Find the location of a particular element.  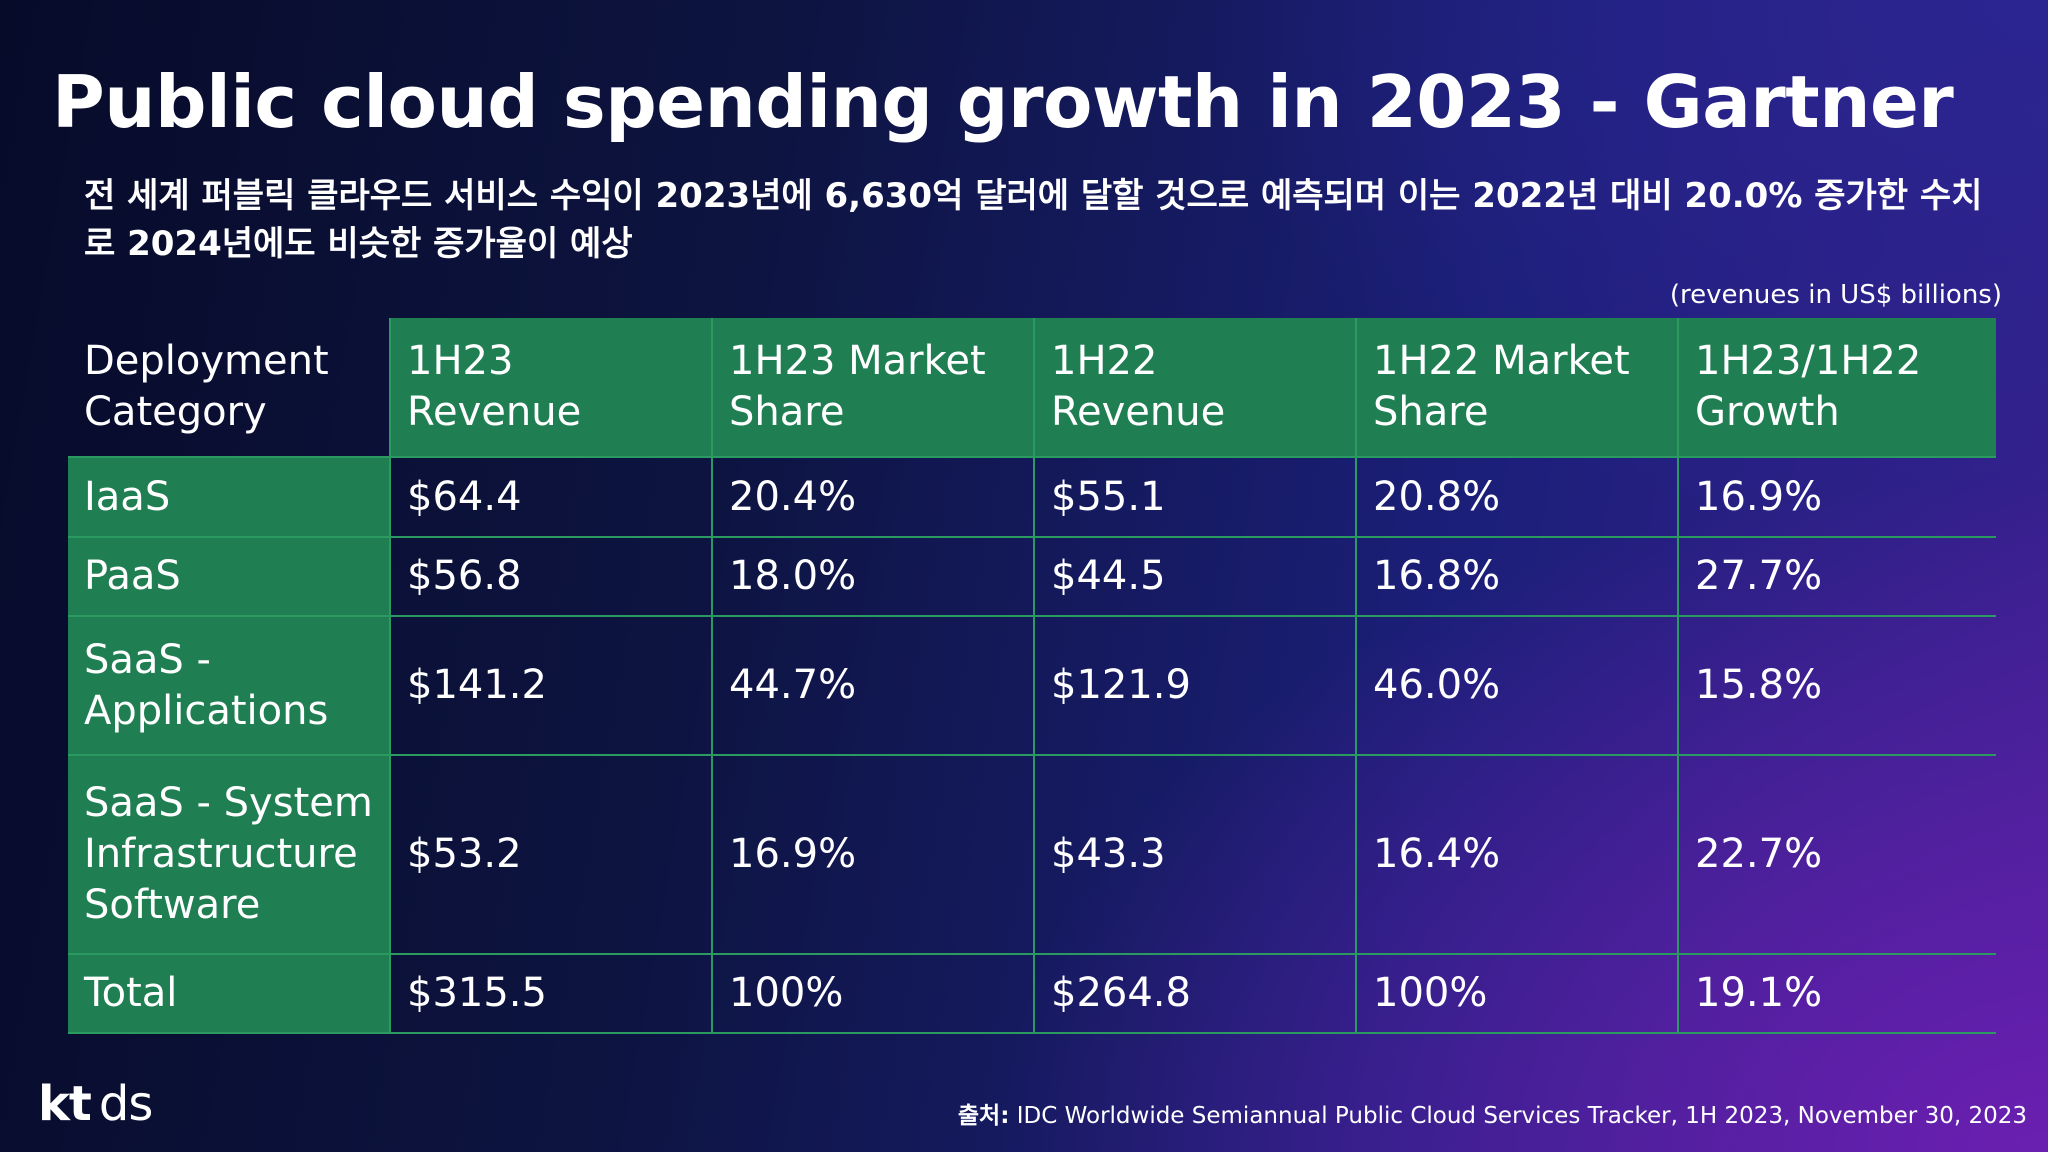

row-category: IaaS is located at coordinates (229, 496).